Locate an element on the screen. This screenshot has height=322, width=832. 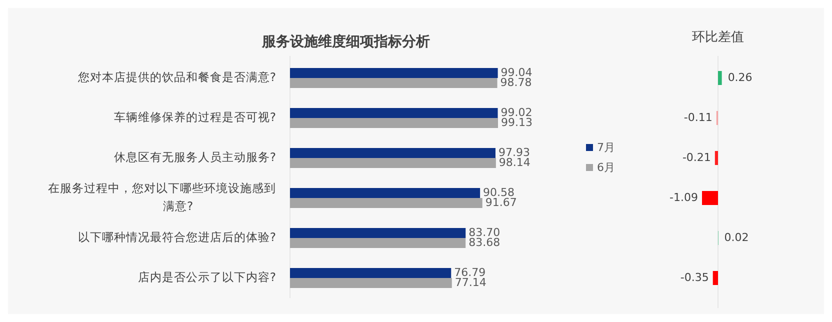
data-label: -0.35 is located at coordinates (694, 277).